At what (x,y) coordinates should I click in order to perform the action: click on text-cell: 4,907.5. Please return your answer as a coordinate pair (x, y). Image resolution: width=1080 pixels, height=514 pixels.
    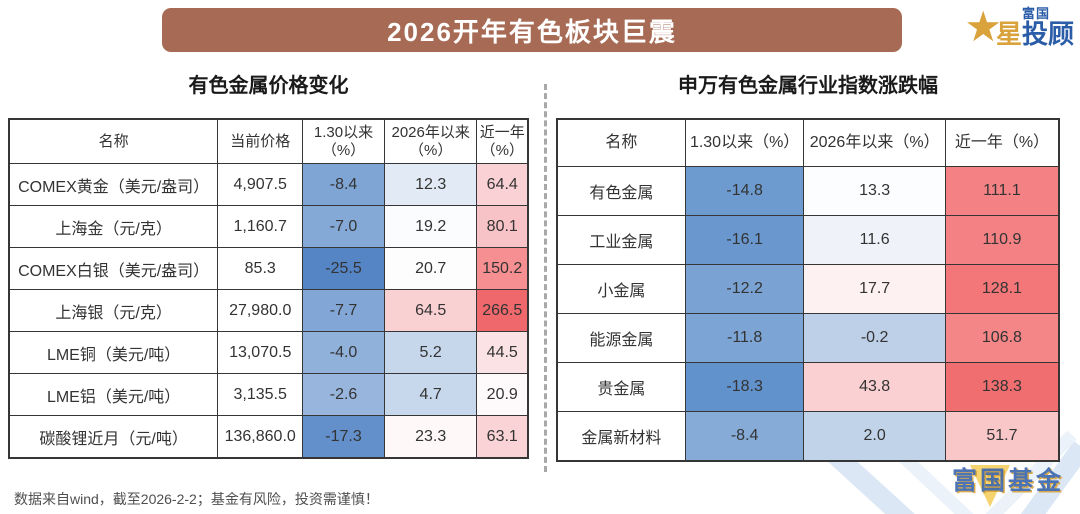
    Looking at the image, I should click on (260, 184).